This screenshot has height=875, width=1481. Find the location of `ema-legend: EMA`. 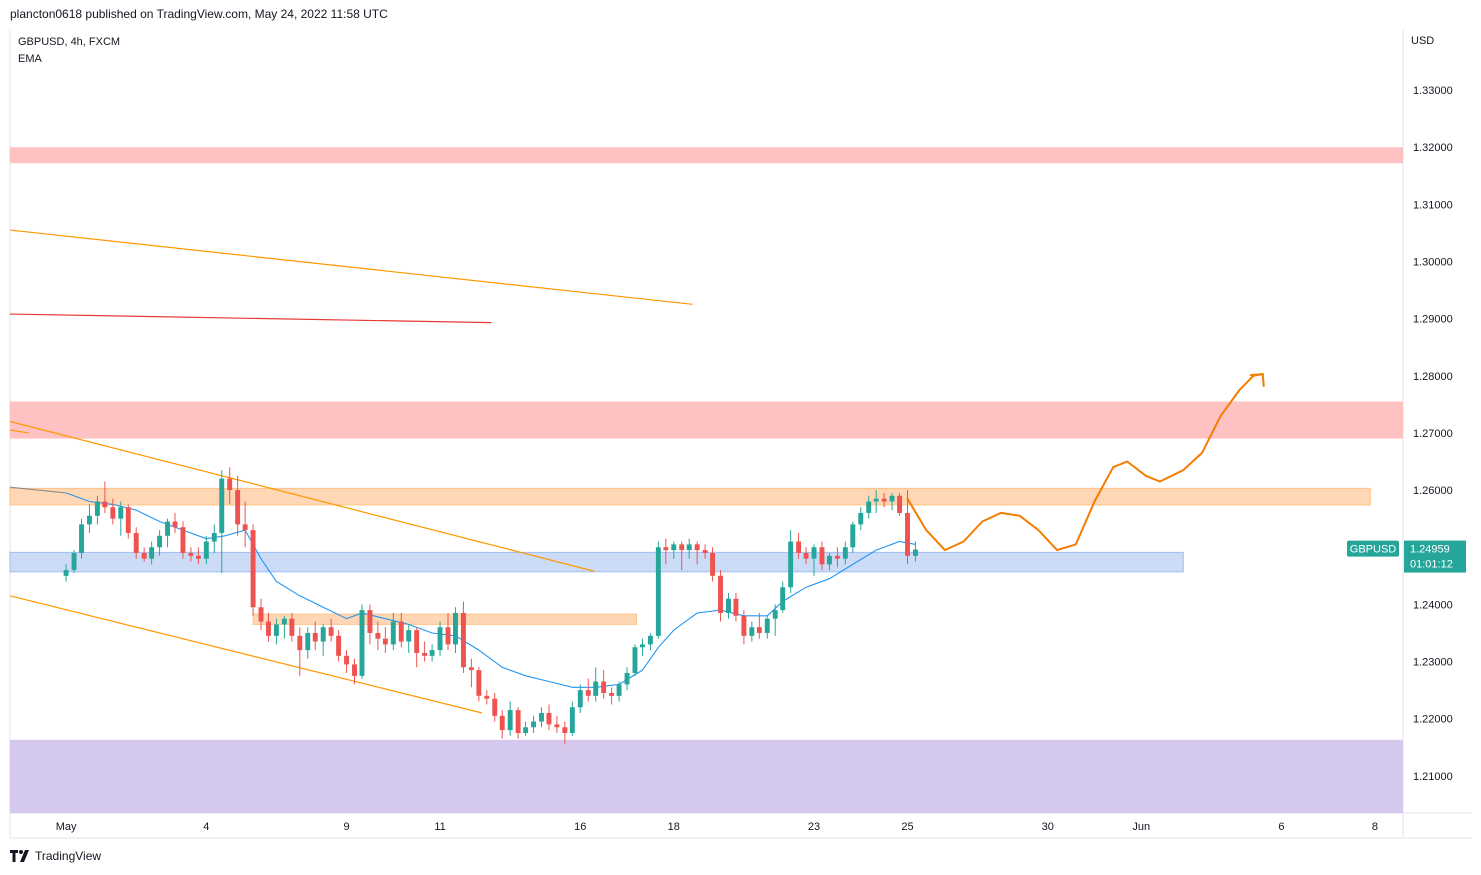

ema-legend: EMA is located at coordinates (30, 59).